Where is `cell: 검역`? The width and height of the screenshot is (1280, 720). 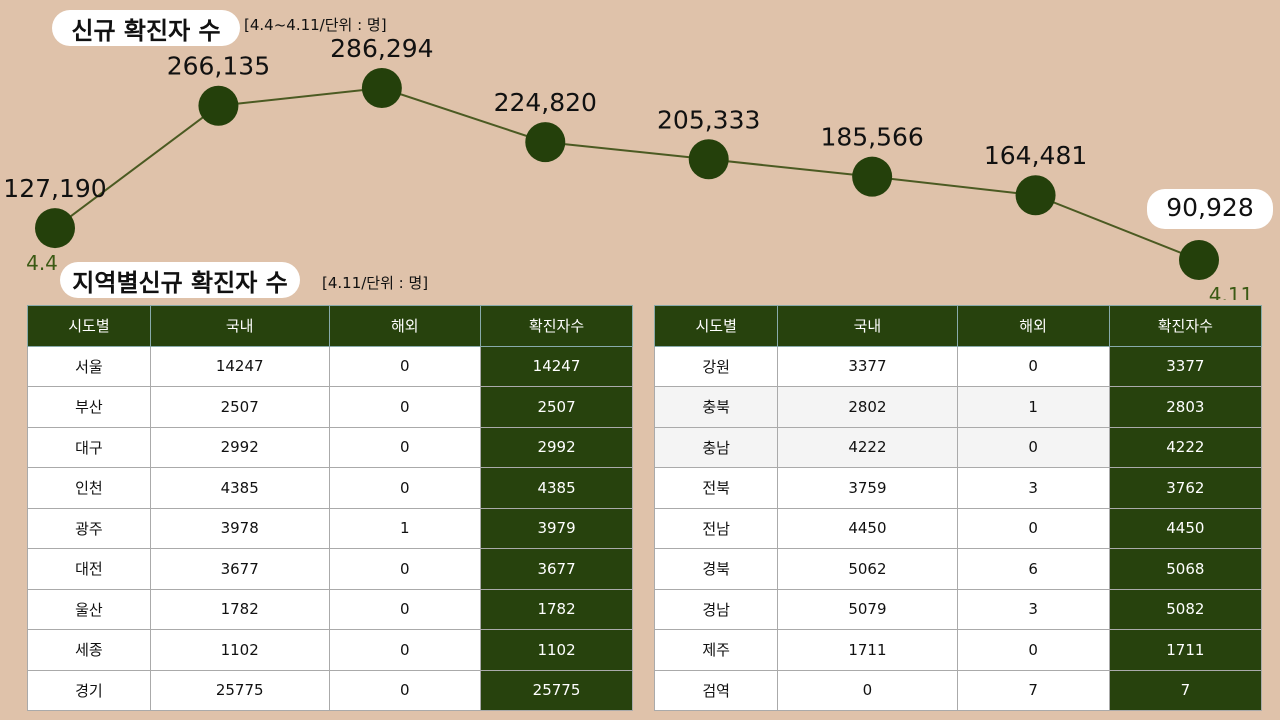 cell: 검역 is located at coordinates (716, 690).